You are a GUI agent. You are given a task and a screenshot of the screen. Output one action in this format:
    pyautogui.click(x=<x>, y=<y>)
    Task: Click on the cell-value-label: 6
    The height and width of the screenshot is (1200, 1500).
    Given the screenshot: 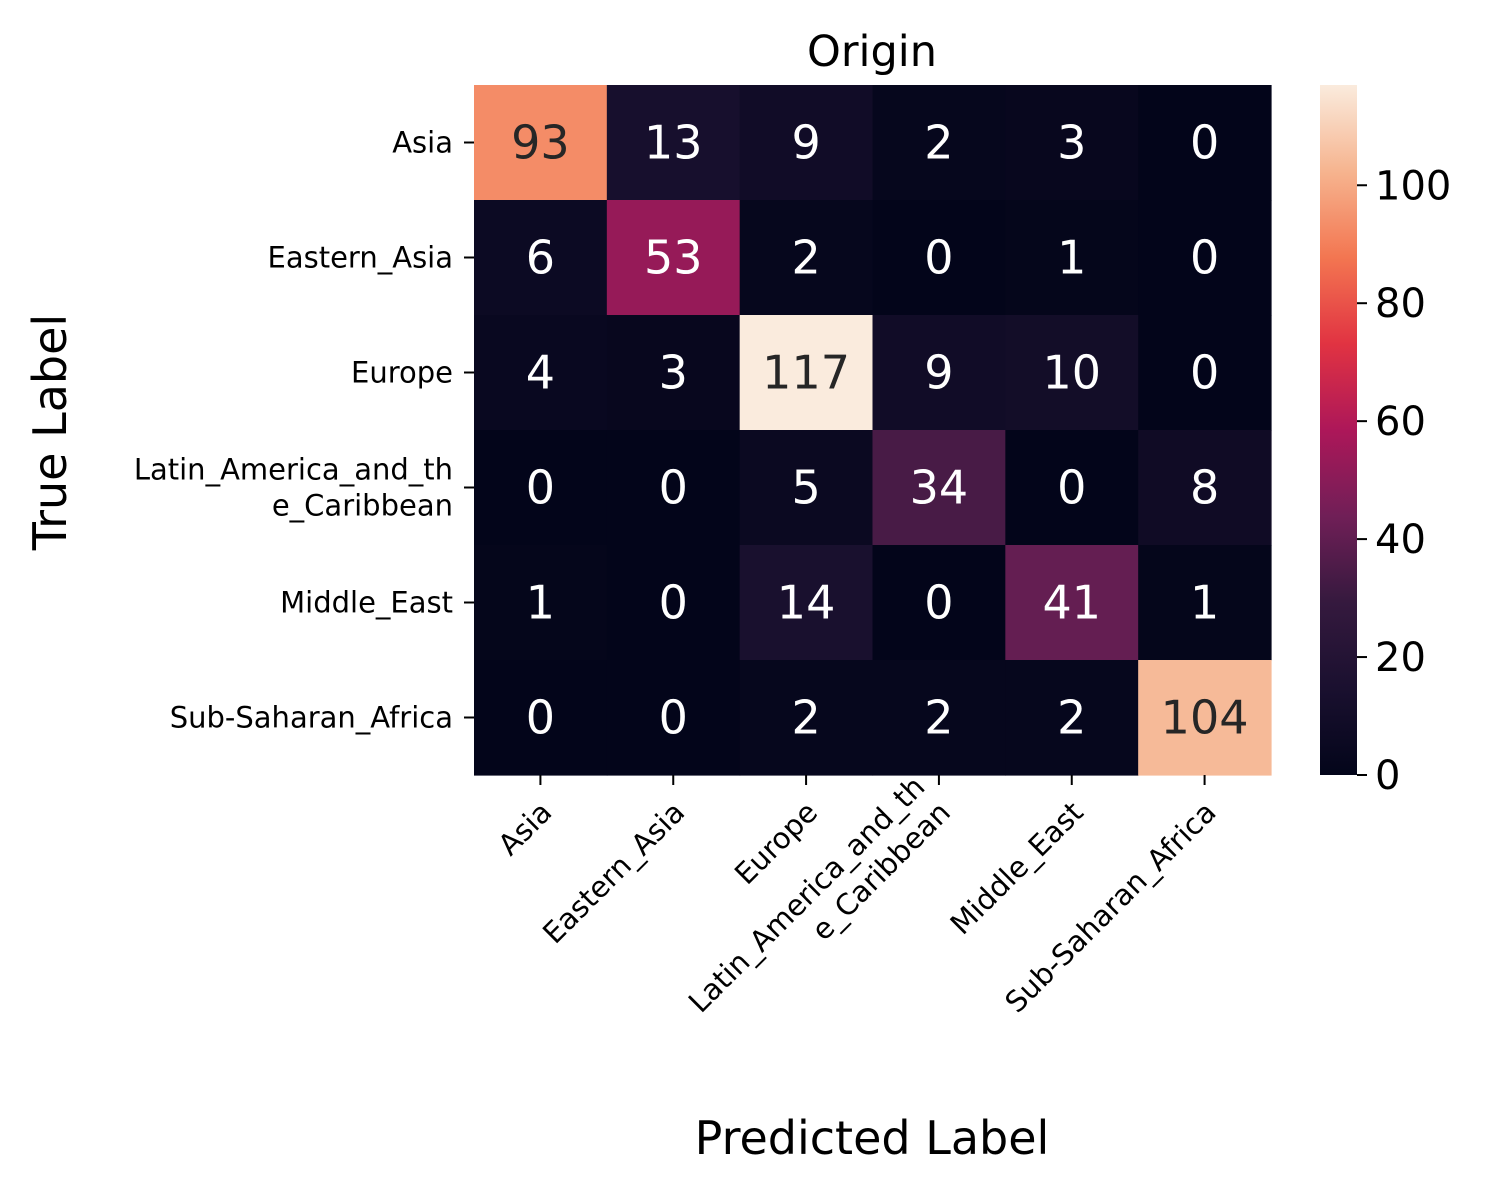 What is the action you would take?
    pyautogui.click(x=540, y=258)
    